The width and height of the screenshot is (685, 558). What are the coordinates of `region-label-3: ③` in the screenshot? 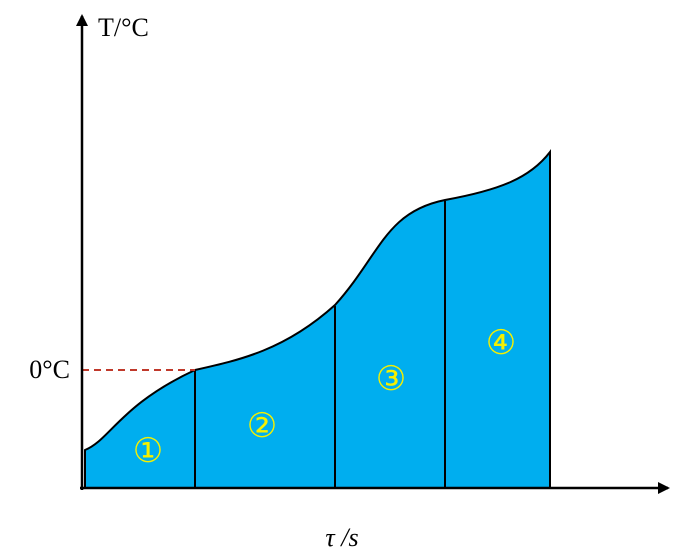 It's located at (391, 379).